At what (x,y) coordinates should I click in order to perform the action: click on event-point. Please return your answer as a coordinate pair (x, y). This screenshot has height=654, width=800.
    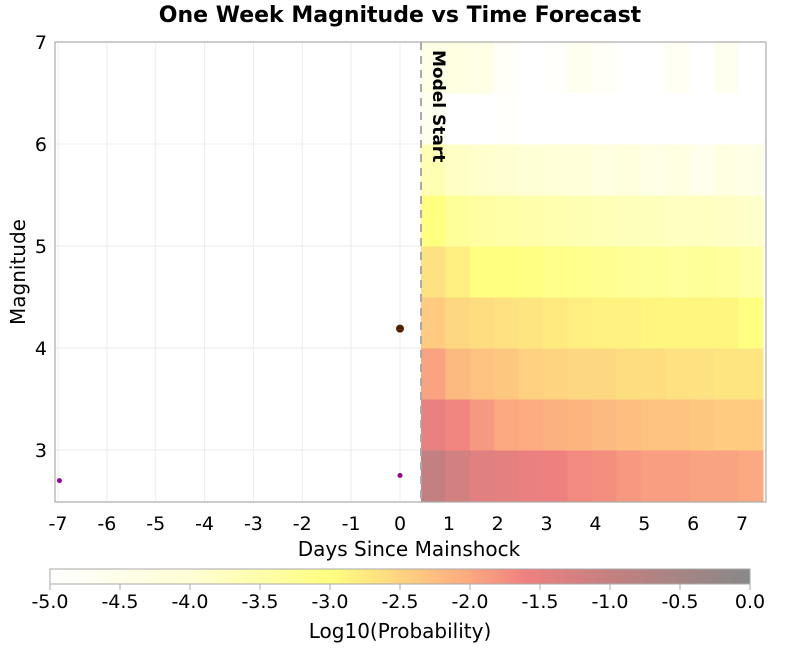
    Looking at the image, I should click on (59, 481).